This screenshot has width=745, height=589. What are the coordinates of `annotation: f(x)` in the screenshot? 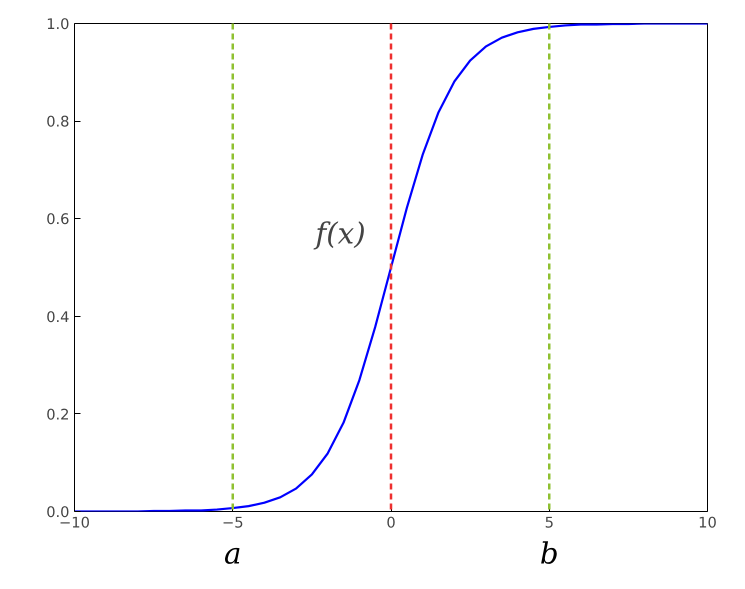 It's located at (339, 233).